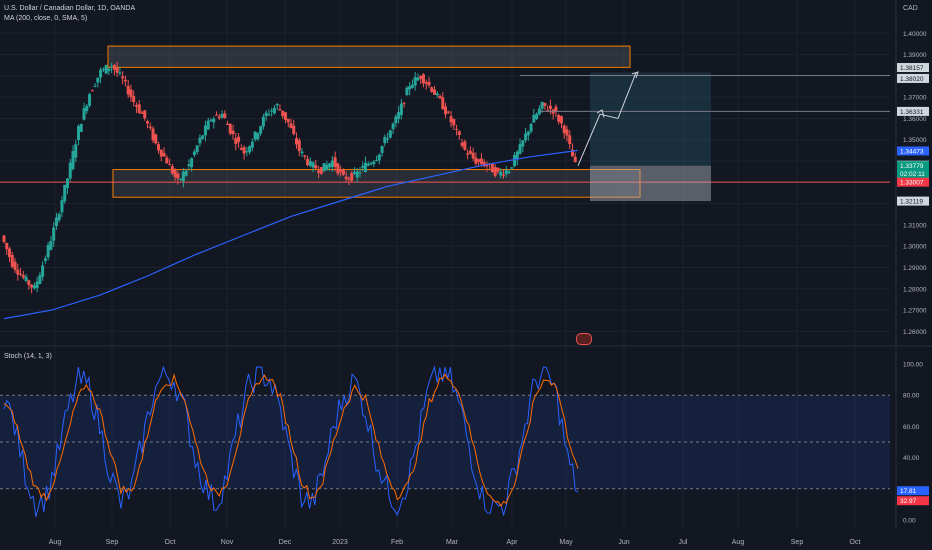  Describe the element at coordinates (915, 34) in the screenshot. I see `price-tick-label: 1.40000` at that location.